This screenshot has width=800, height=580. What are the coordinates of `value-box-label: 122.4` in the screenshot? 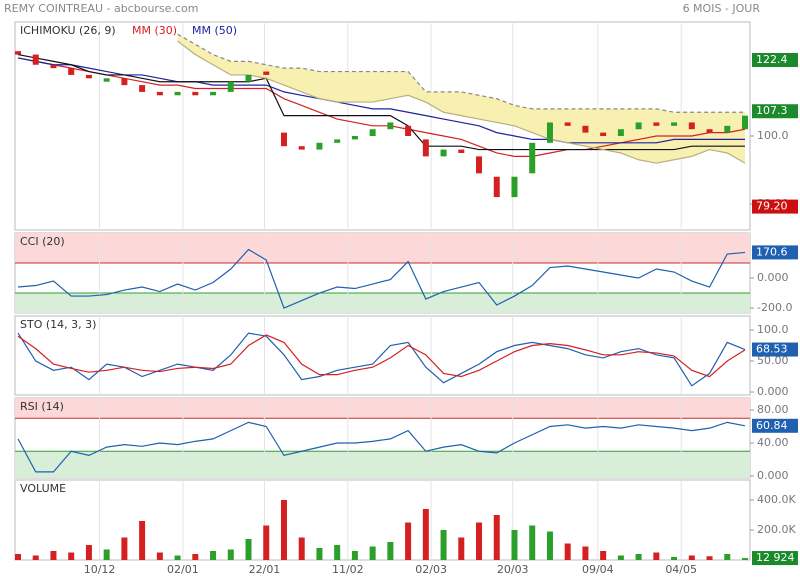 It's located at (772, 59).